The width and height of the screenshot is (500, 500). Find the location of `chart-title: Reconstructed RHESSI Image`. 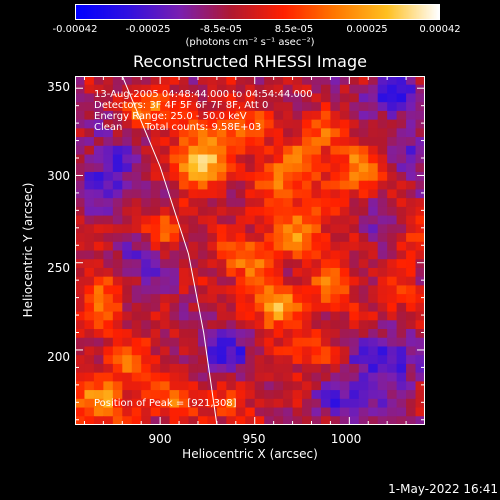

chart-title: Reconstructed RHESSI Image is located at coordinates (250, 61).